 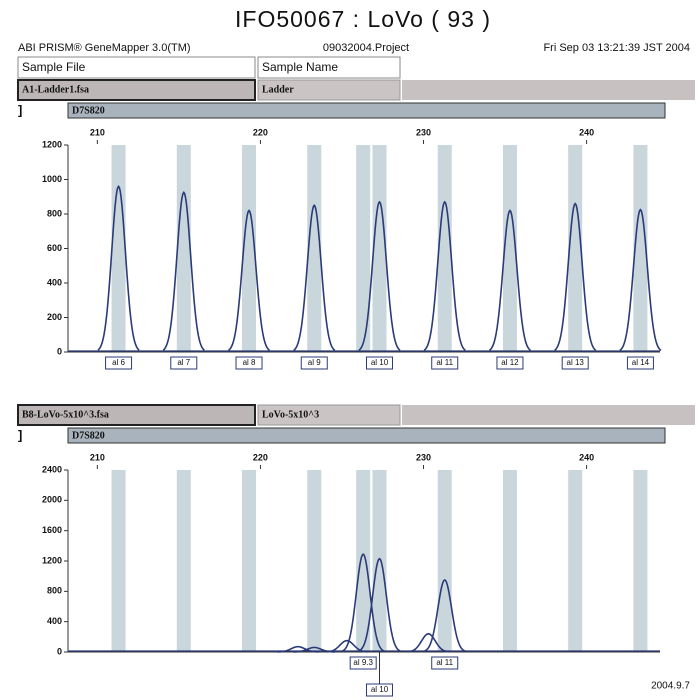 What do you see at coordinates (52, 469) in the screenshot?
I see `y-tick-label: 2400` at bounding box center [52, 469].